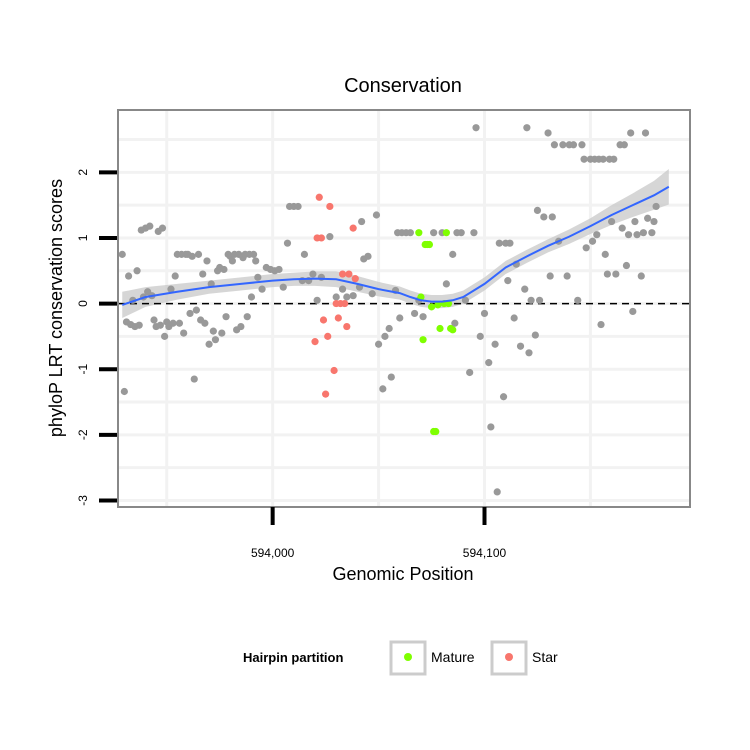  I want to click on y-tick-label: -1, so click(83, 369).